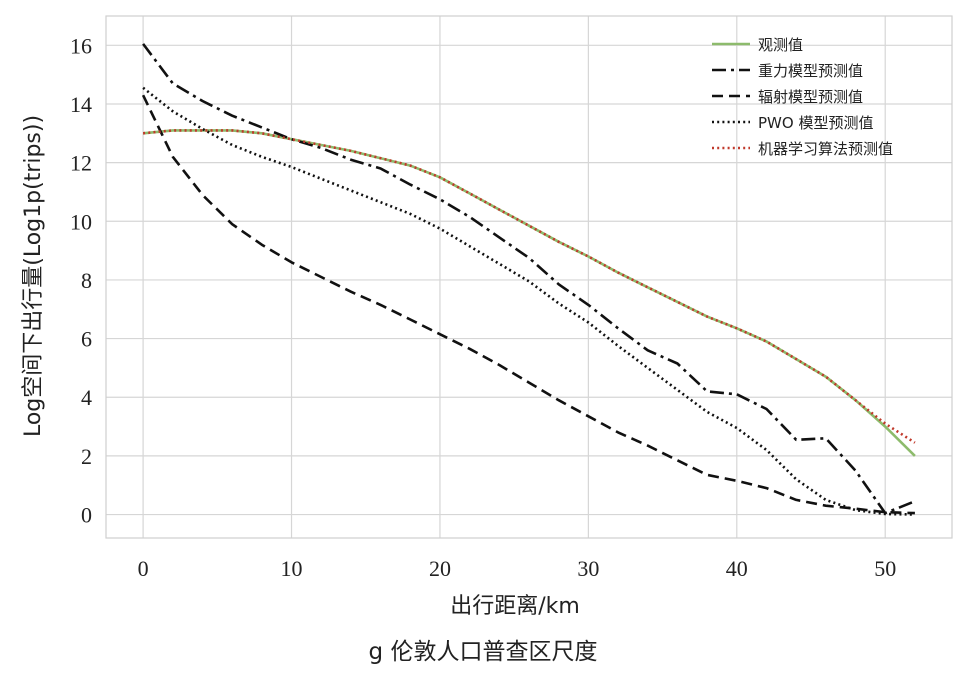  Describe the element at coordinates (86, 397) in the screenshot. I see `y-tick-label: 4` at that location.